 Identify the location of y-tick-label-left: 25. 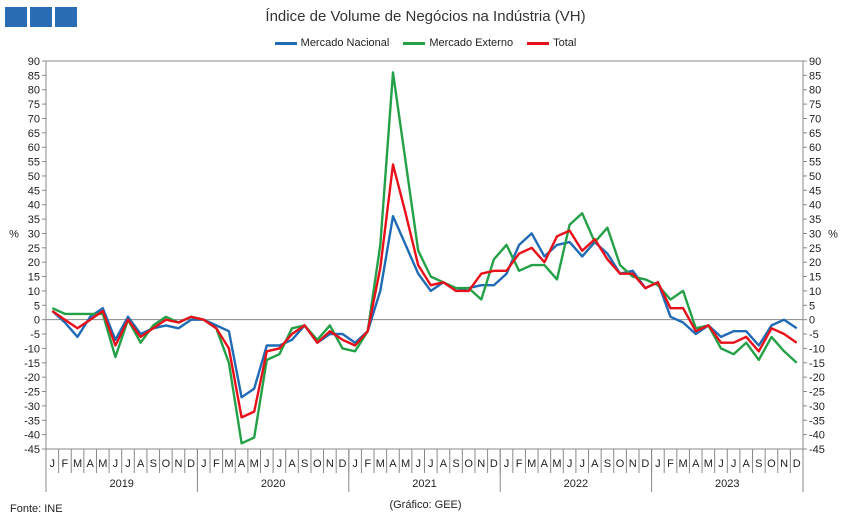
(34, 249).